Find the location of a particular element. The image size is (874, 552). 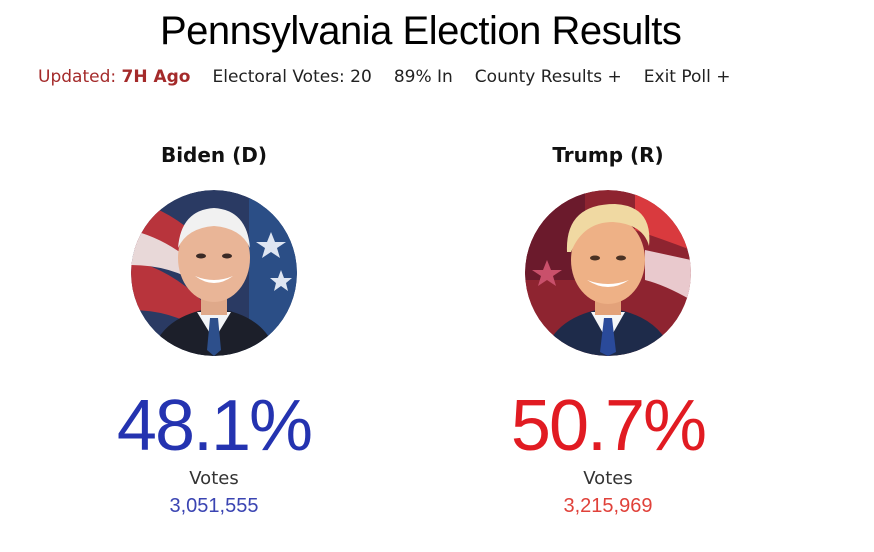

candidate-name: Biden (D) is located at coordinates (214, 155).